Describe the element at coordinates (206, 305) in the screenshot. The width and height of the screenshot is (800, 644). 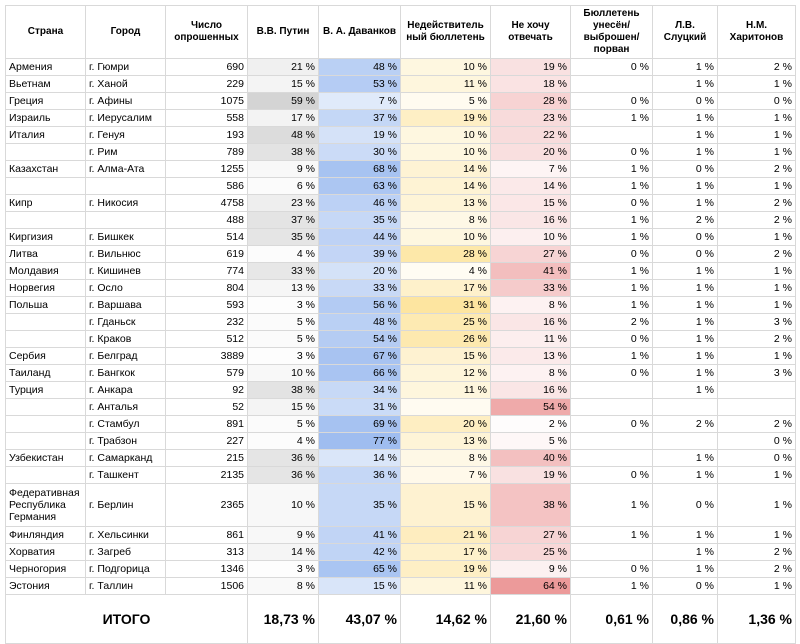
I see `cell-respondents: 593` at that location.